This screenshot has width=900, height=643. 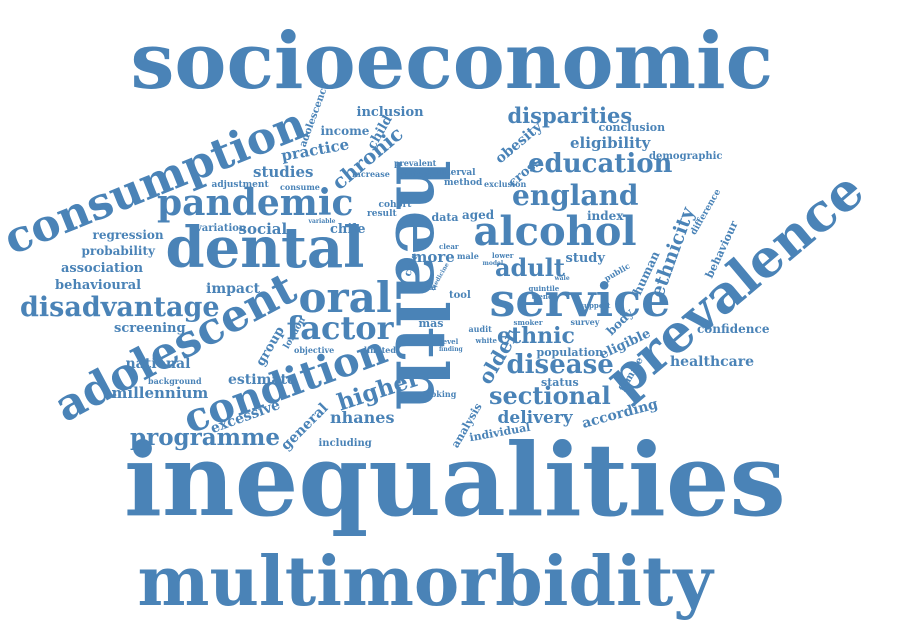 I want to click on word-factor: factor, so click(x=340, y=328).